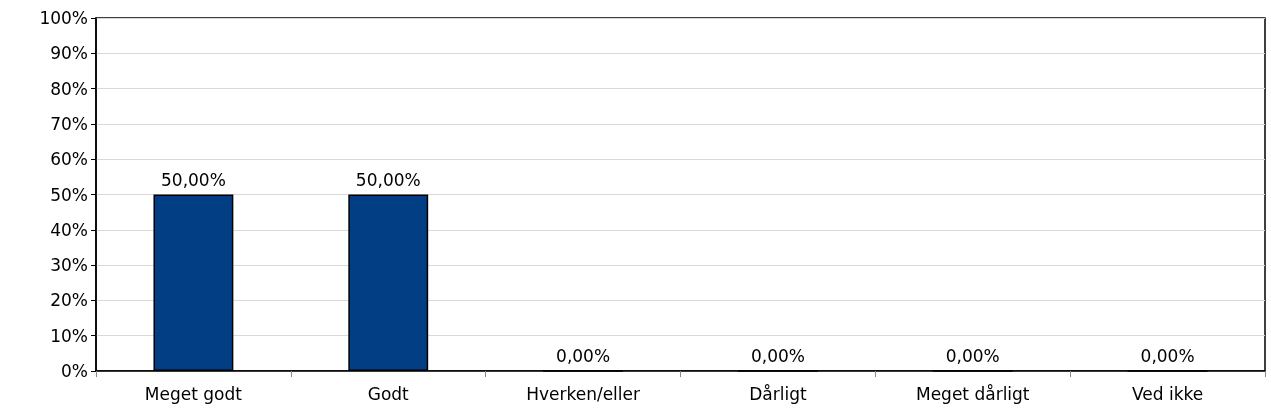 The width and height of the screenshot is (1271, 419). Describe the element at coordinates (69, 265) in the screenshot. I see `y-tick-label: 30%` at that location.